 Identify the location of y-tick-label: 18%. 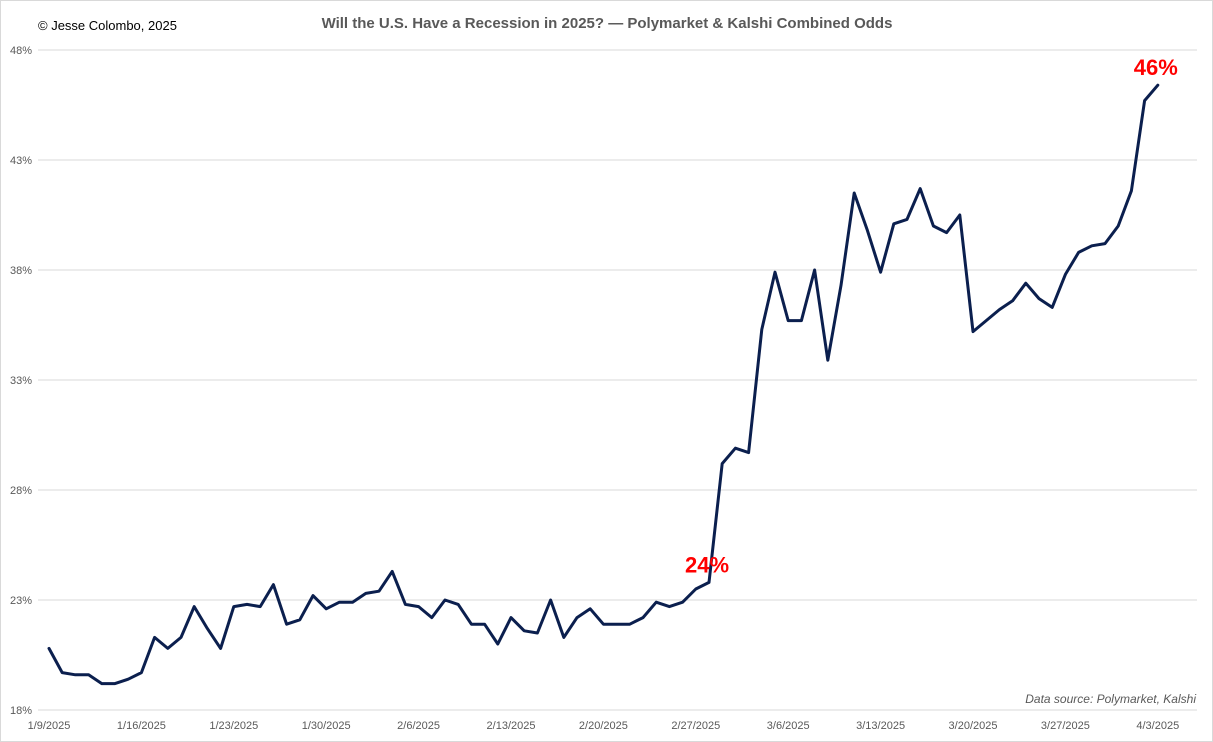
(21, 711).